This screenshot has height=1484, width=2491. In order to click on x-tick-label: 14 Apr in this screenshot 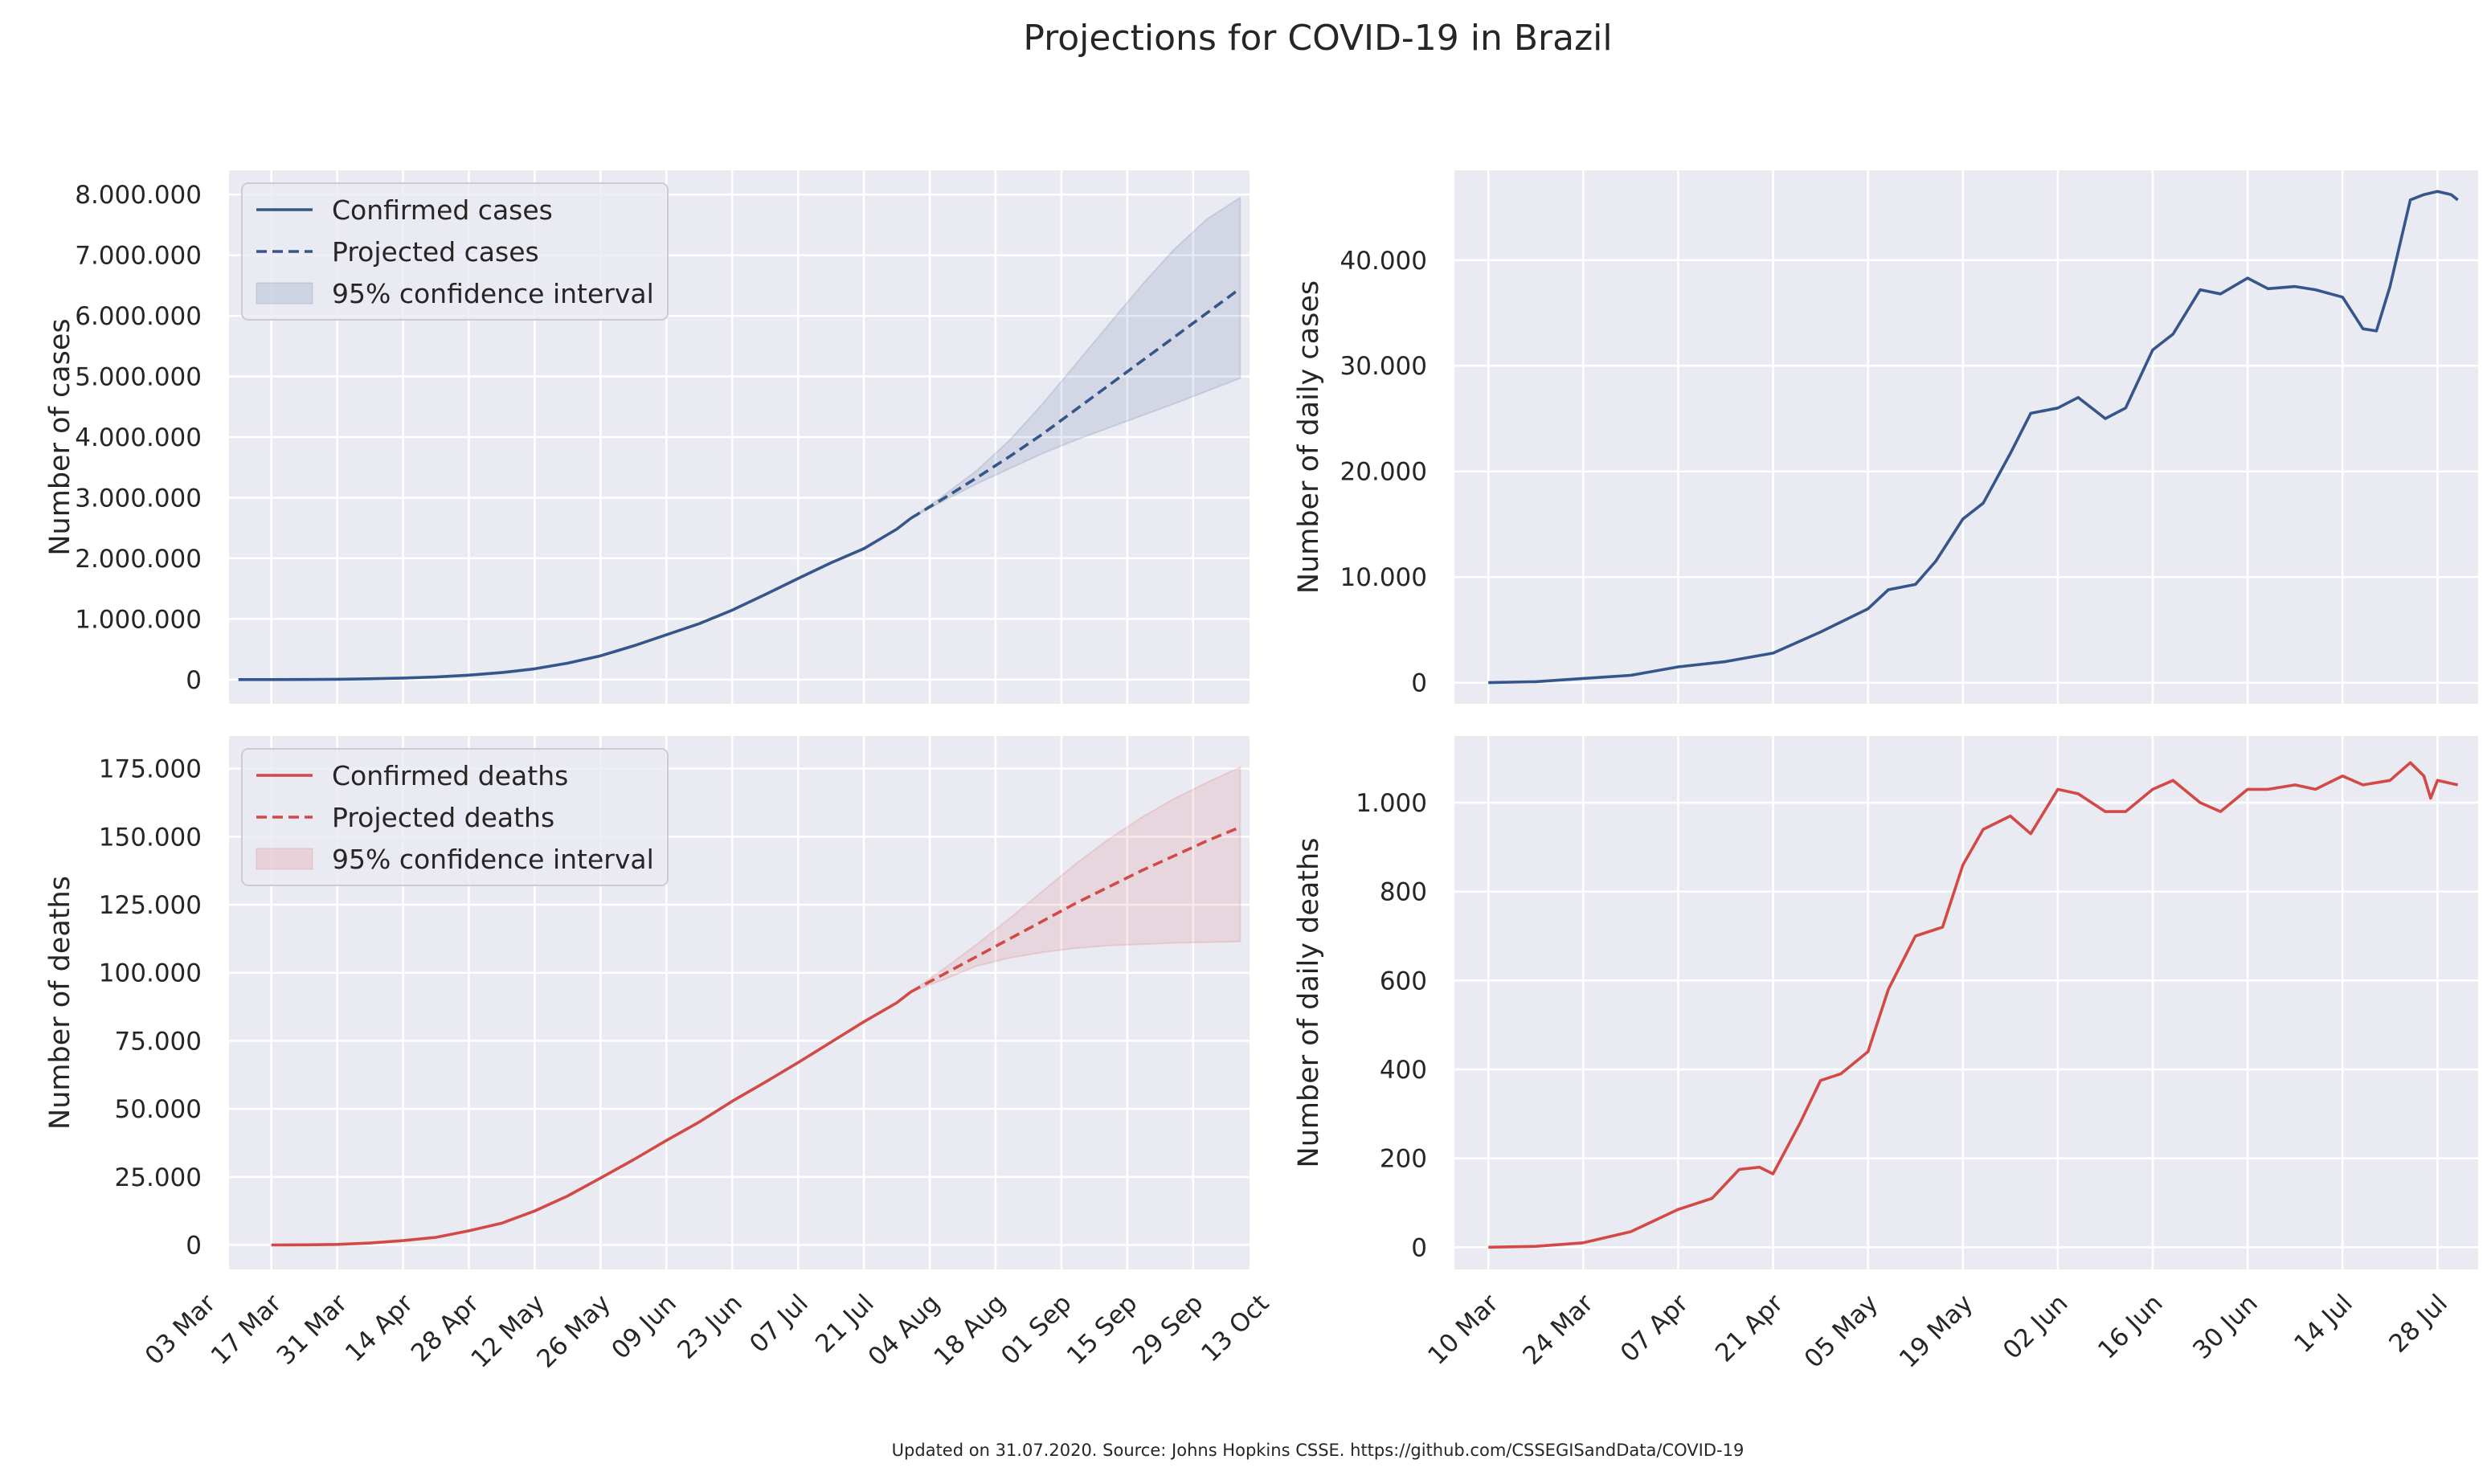, I will do `click(379, 1328)`.